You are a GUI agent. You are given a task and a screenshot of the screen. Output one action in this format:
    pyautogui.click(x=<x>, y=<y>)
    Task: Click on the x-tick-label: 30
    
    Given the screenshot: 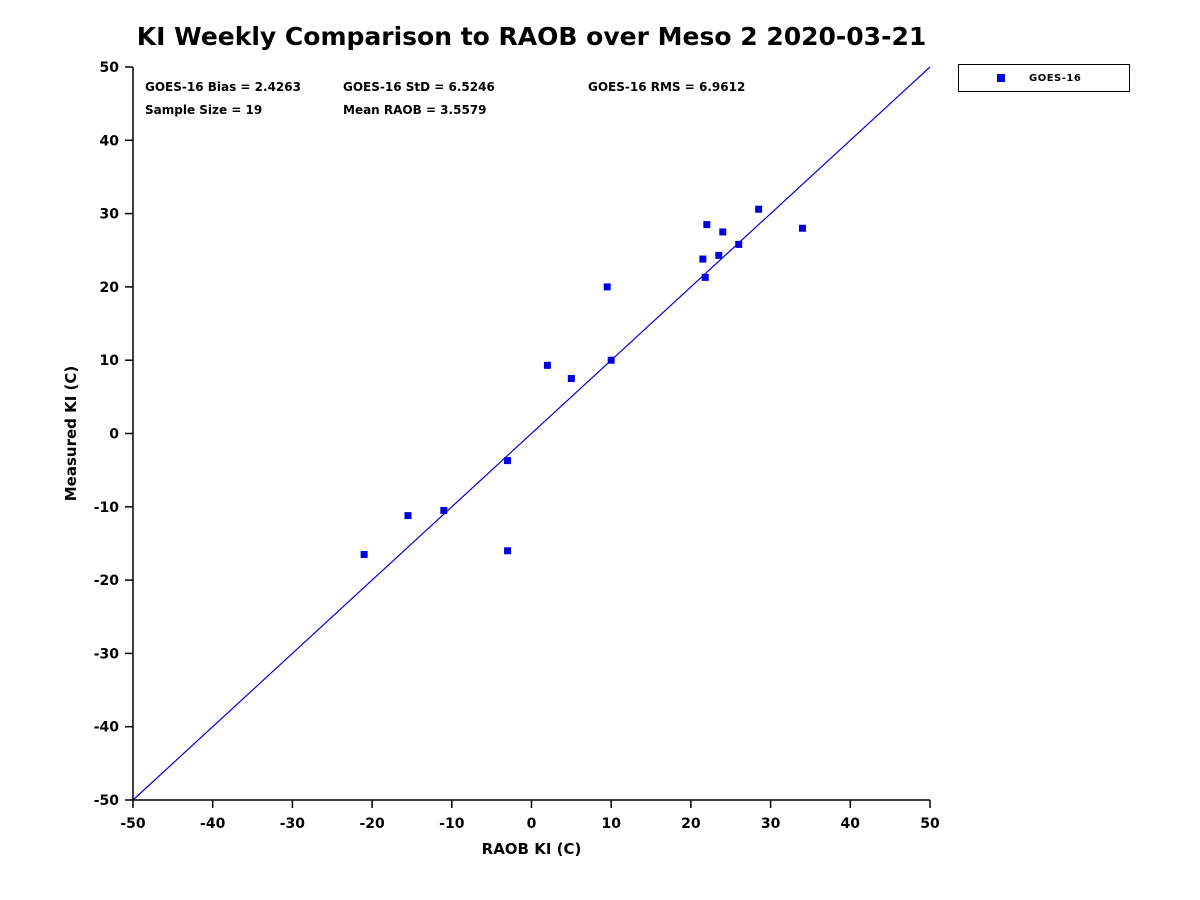 What is the action you would take?
    pyautogui.click(x=771, y=824)
    